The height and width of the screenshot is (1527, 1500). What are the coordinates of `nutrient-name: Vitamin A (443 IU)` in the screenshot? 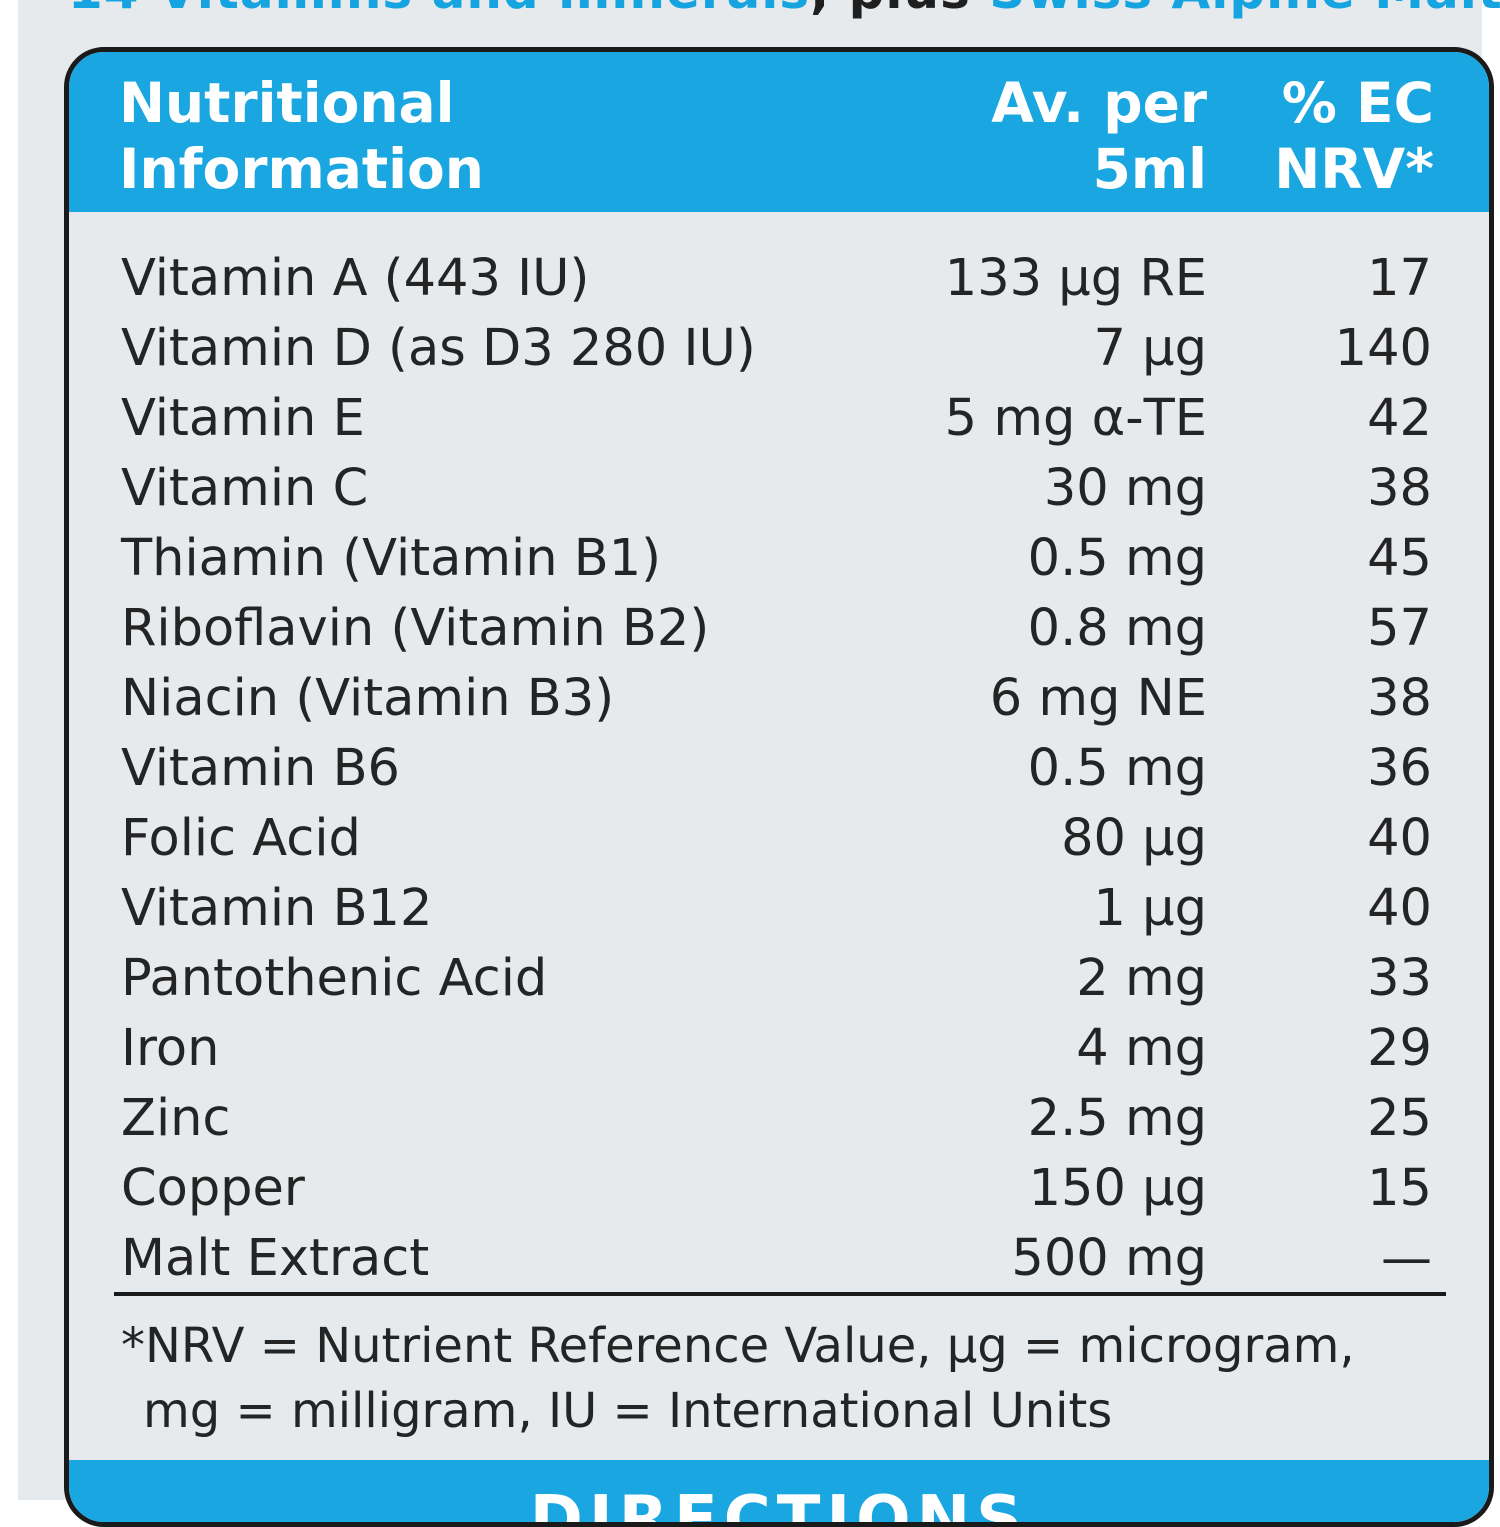 It's located at (355, 278).